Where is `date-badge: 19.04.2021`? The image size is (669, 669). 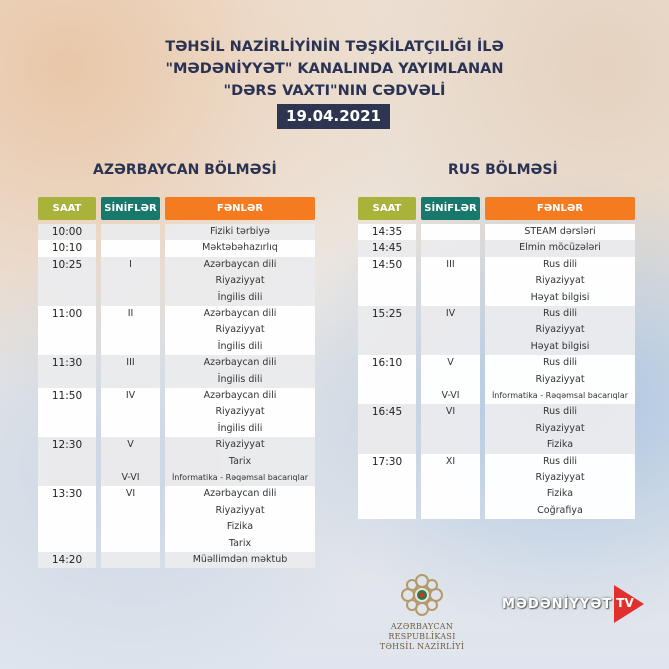
date-badge: 19.04.2021 is located at coordinates (333, 116).